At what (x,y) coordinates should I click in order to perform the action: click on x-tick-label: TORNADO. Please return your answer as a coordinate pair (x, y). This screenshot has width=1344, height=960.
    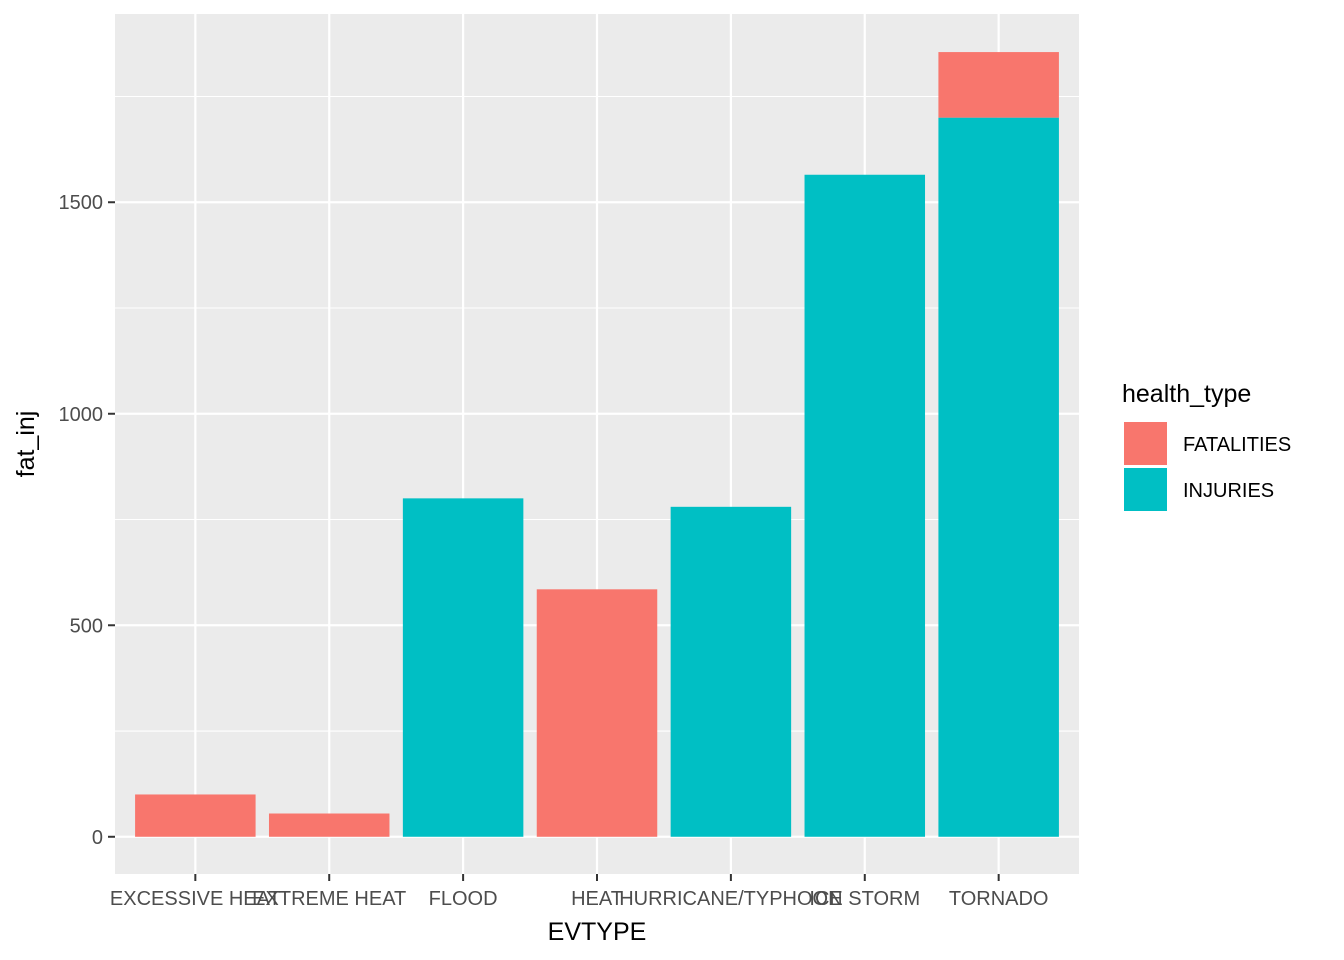
    Looking at the image, I should click on (999, 899).